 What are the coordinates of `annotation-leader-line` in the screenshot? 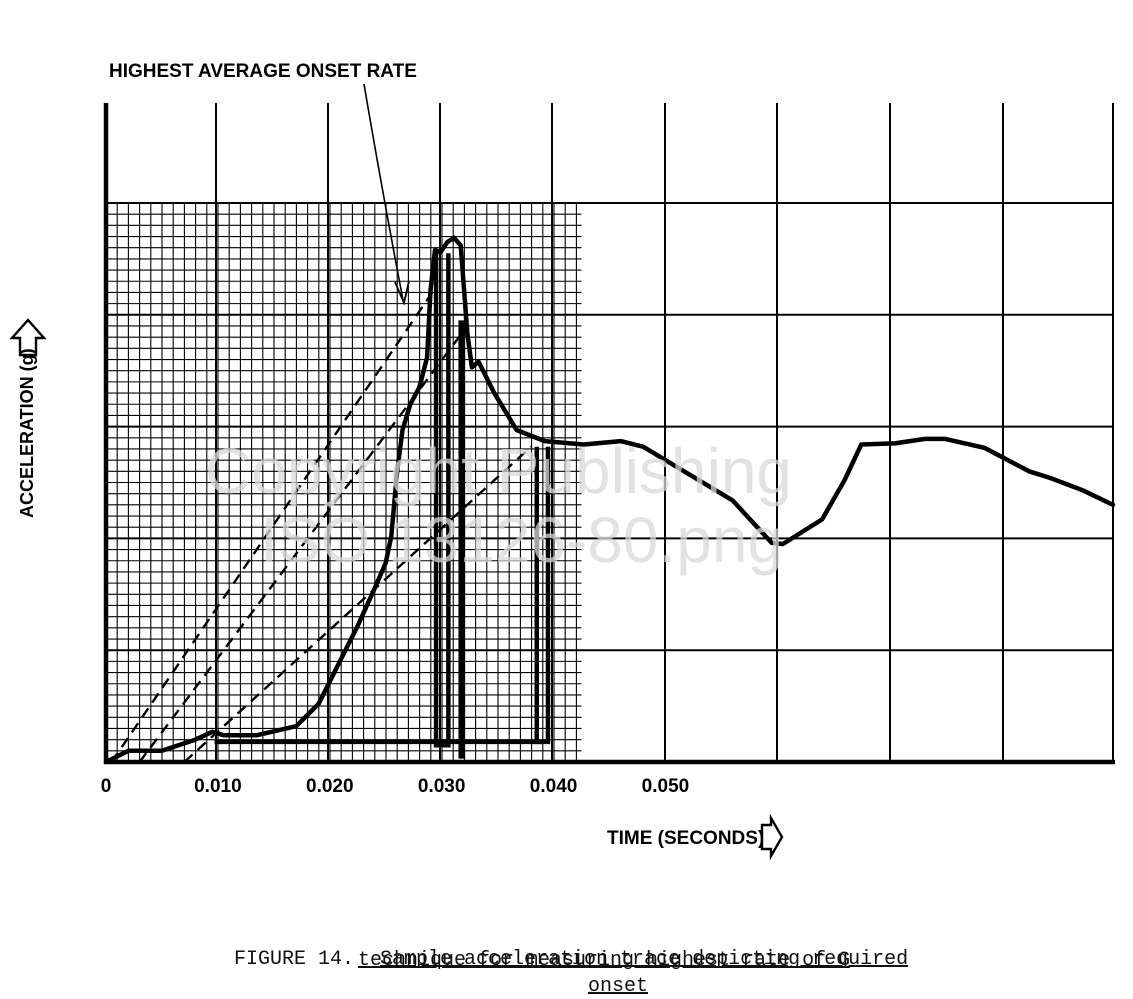 It's located at (383, 192).